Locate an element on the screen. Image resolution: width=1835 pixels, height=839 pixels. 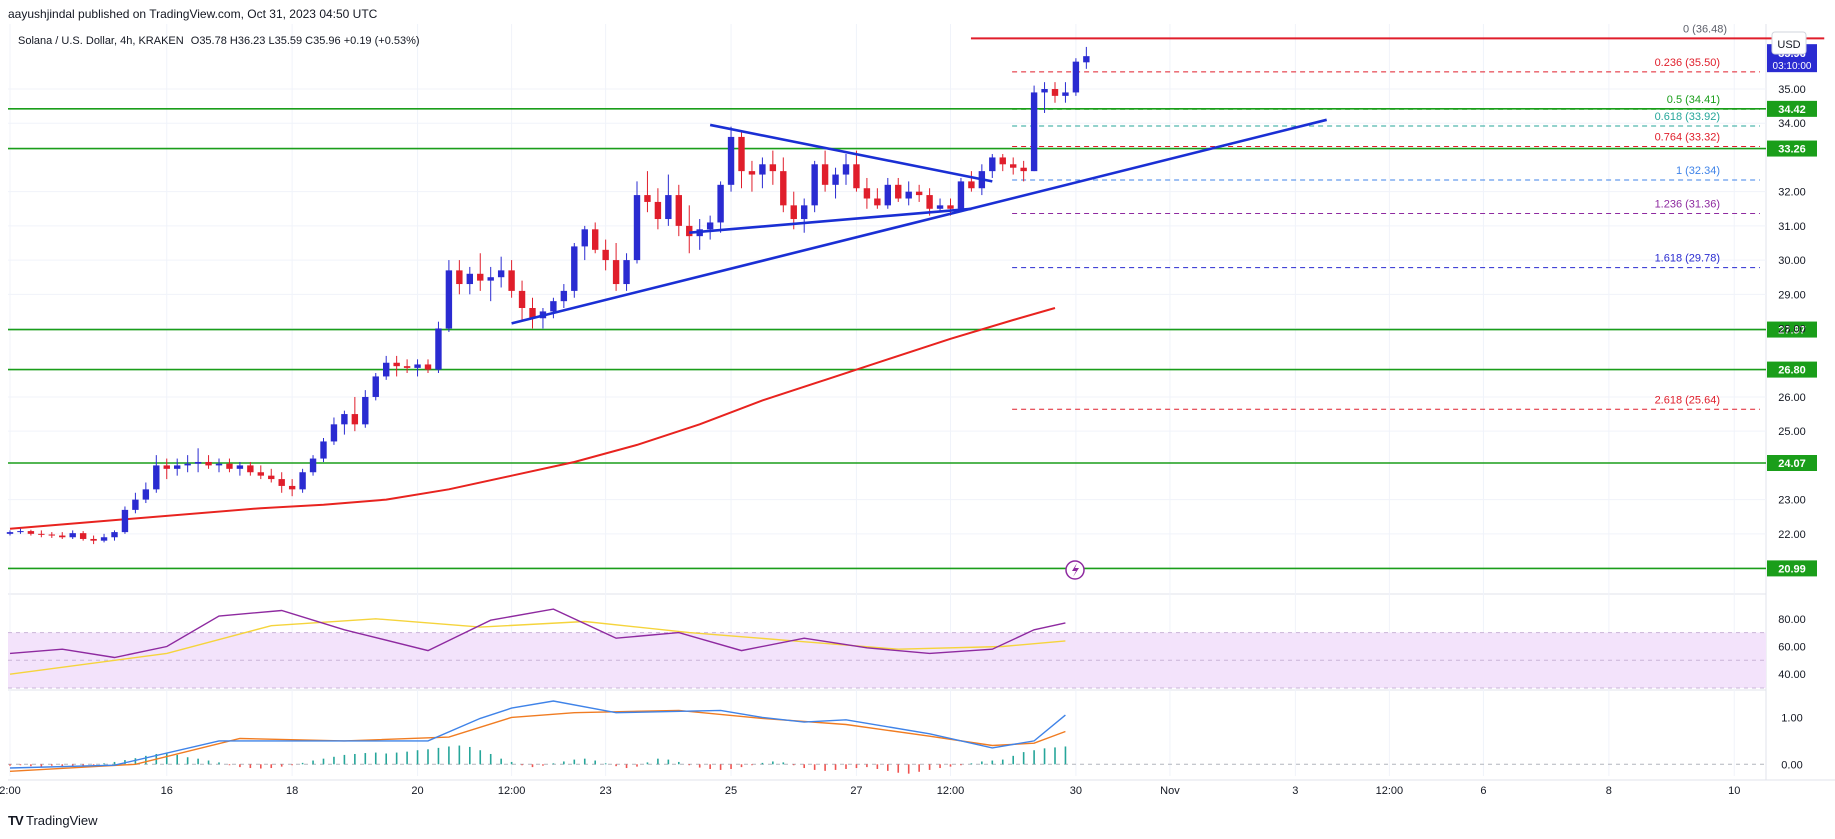
low-value: 35.59 is located at coordinates (288, 41).